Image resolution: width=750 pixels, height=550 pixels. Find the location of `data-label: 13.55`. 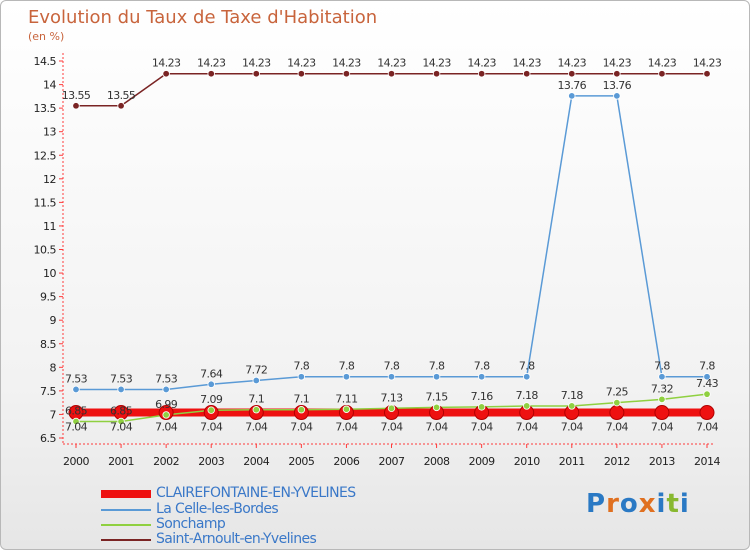

data-label: 13.55 is located at coordinates (121, 95).